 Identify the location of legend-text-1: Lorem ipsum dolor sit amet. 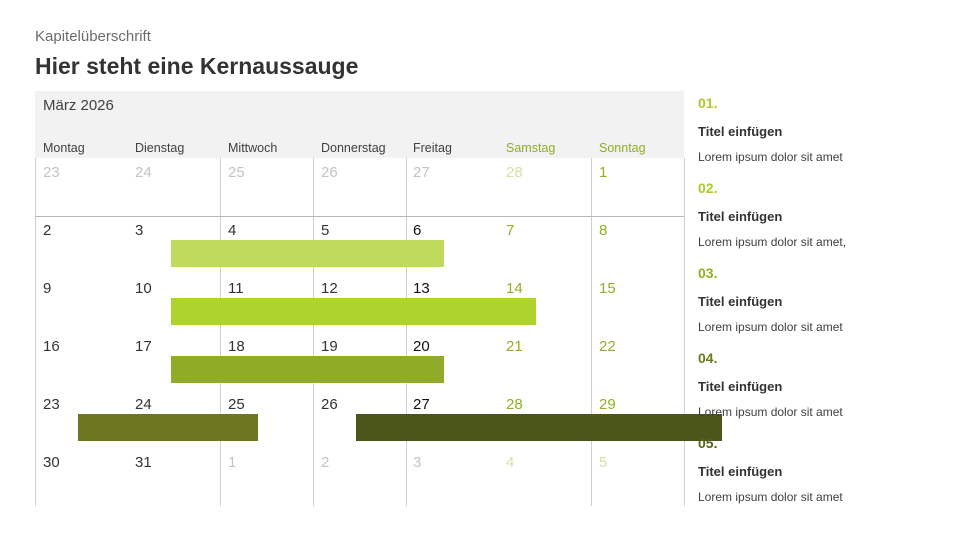
(770, 157).